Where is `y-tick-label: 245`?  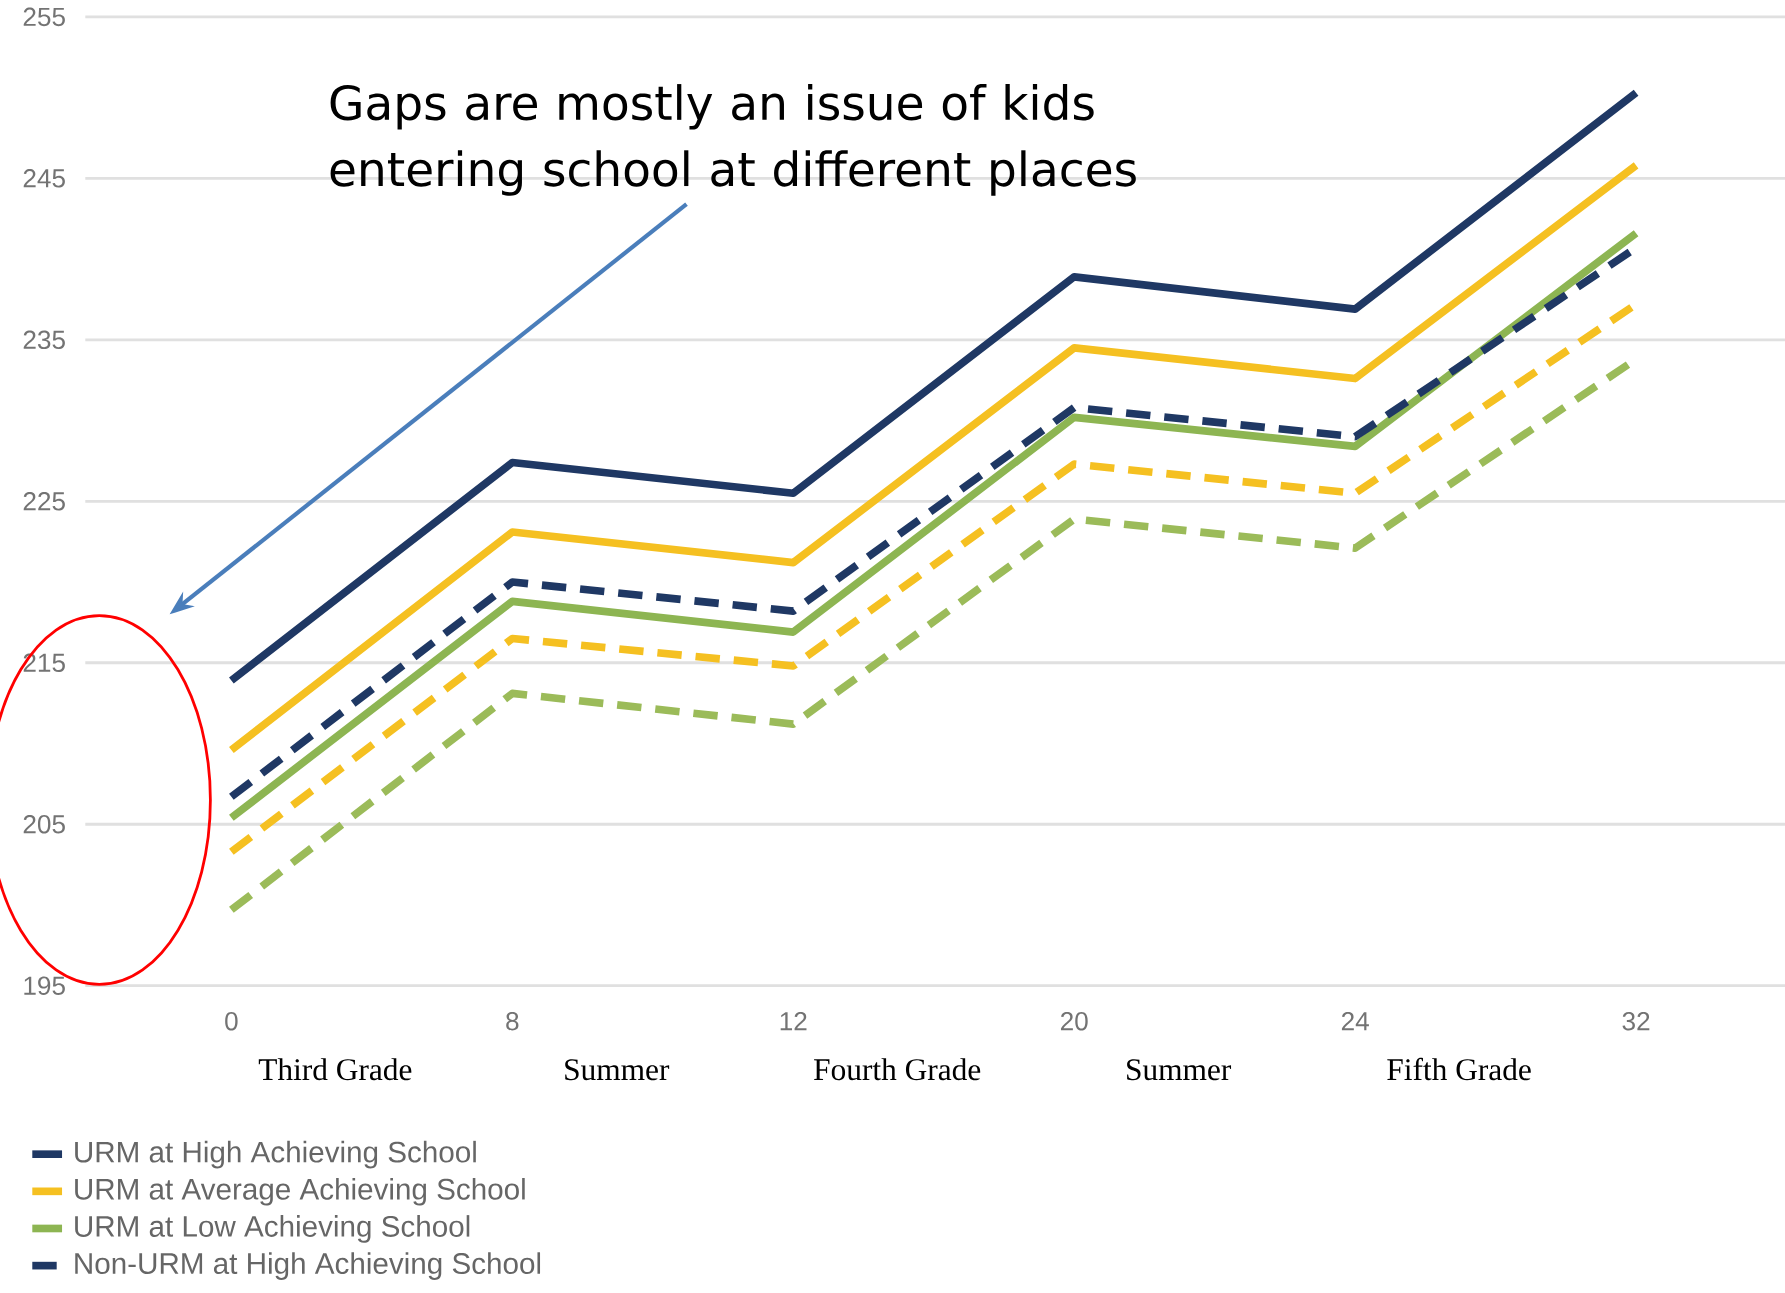 y-tick-label: 245 is located at coordinates (44, 178).